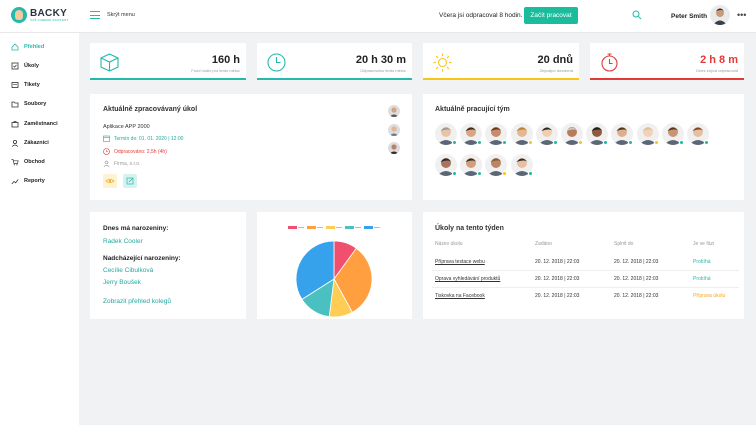 The height and width of the screenshot is (425, 756). Describe the element at coordinates (121, 163) in the screenshot. I see `task-company: Firma, s.r.o.` at that location.